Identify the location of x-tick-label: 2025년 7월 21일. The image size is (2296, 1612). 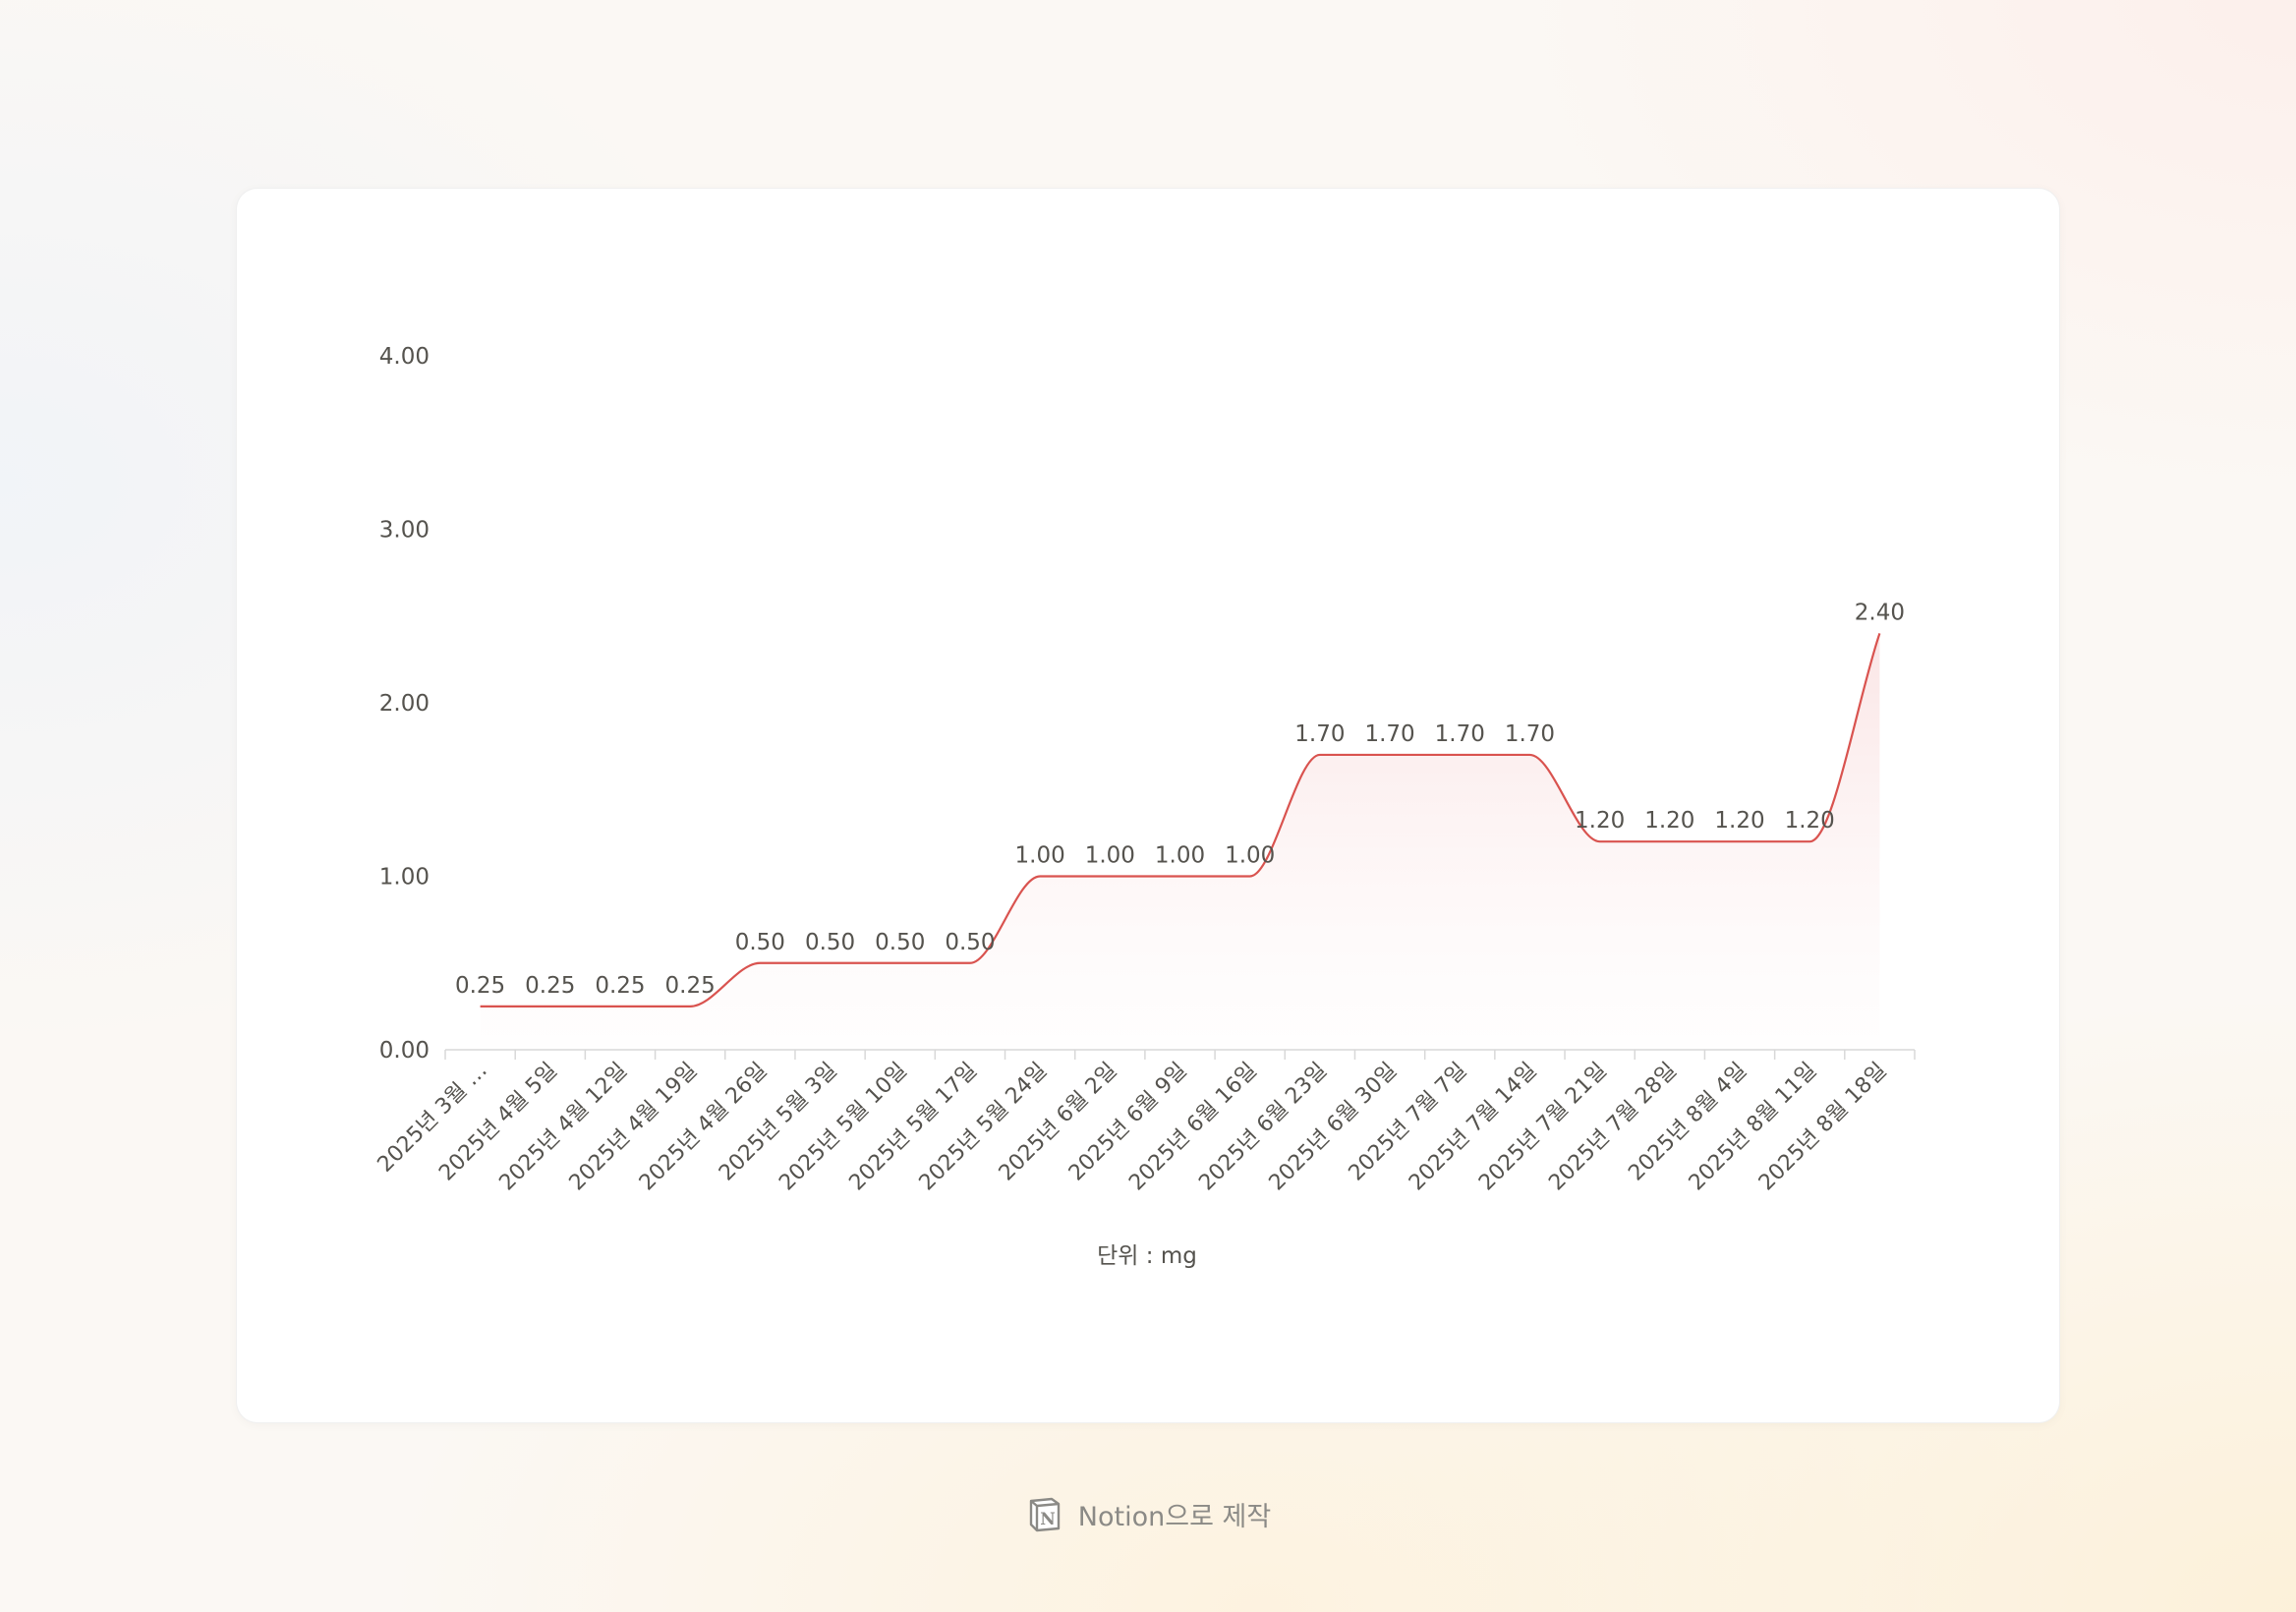
(1543, 1127).